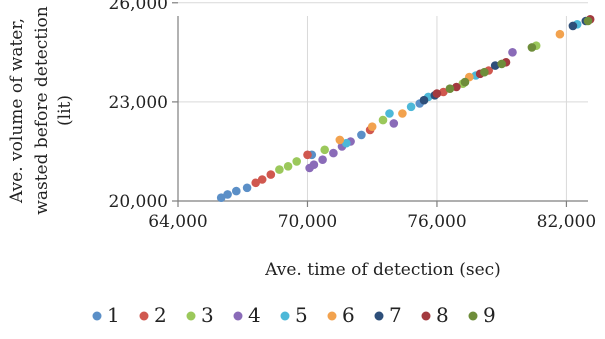 The image size is (605, 339). What do you see at coordinates (160, 315) in the screenshot?
I see `legend-label: 2` at bounding box center [160, 315].